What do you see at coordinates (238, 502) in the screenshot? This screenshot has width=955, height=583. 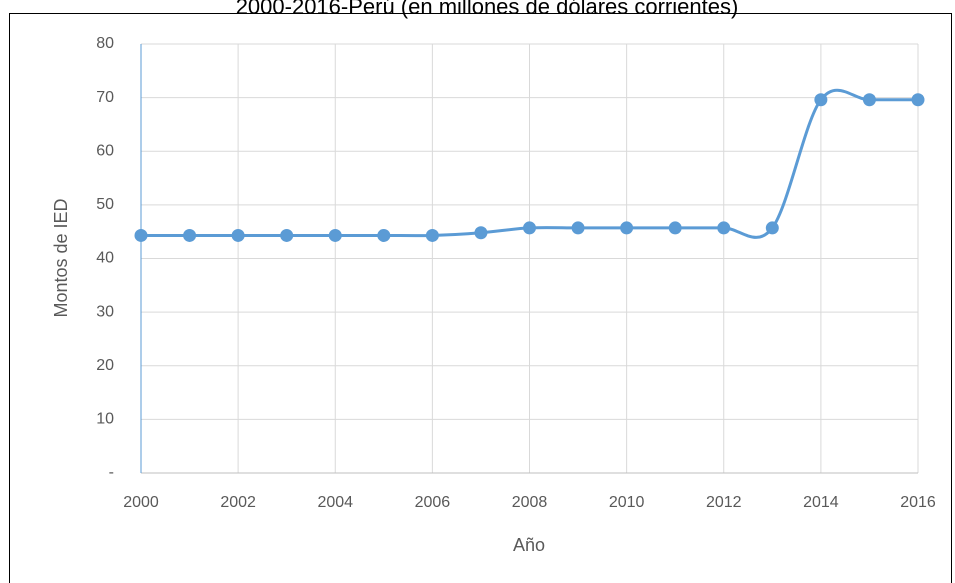 I see `x-tick-label: 2002` at bounding box center [238, 502].